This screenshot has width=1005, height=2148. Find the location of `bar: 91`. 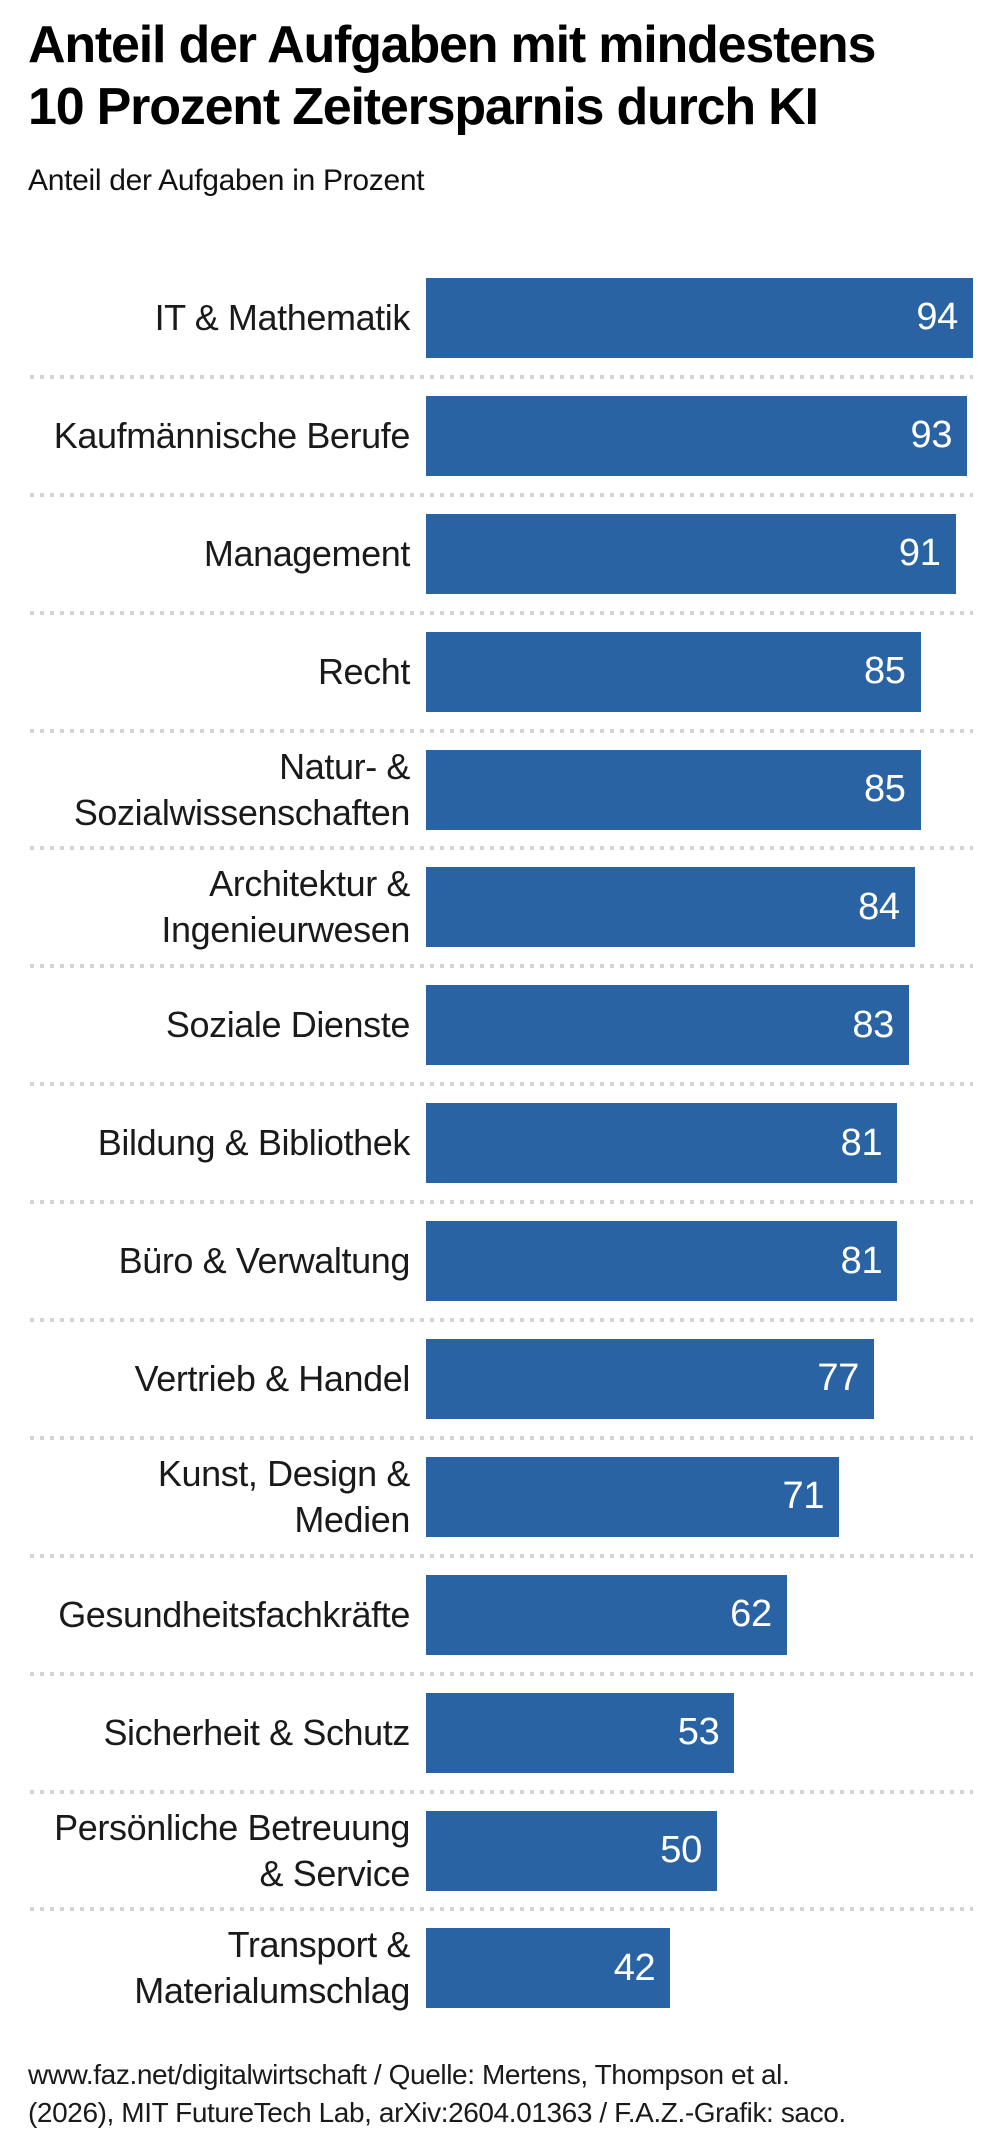

bar: 91 is located at coordinates (691, 553).